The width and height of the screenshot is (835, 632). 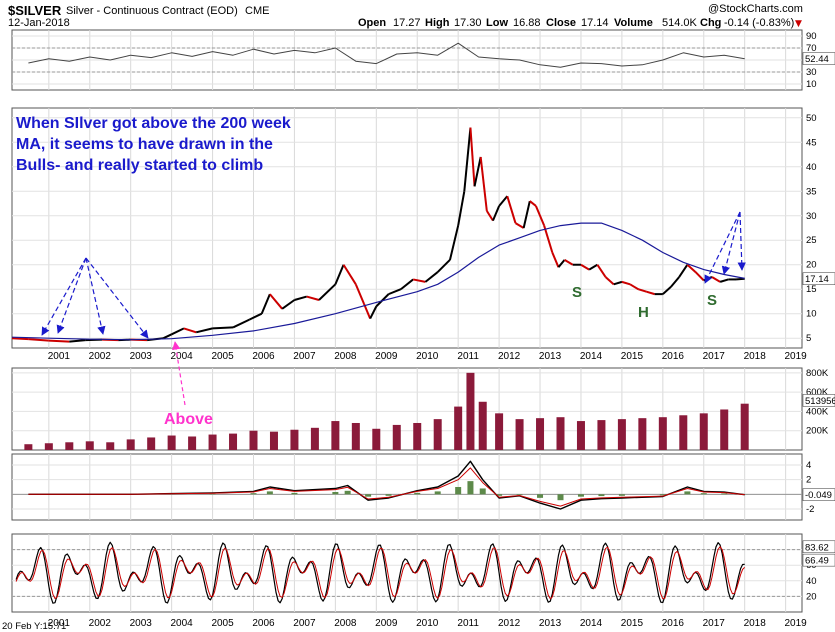 What do you see at coordinates (386, 487) in the screenshot?
I see `macd-signal-line` at bounding box center [386, 487].